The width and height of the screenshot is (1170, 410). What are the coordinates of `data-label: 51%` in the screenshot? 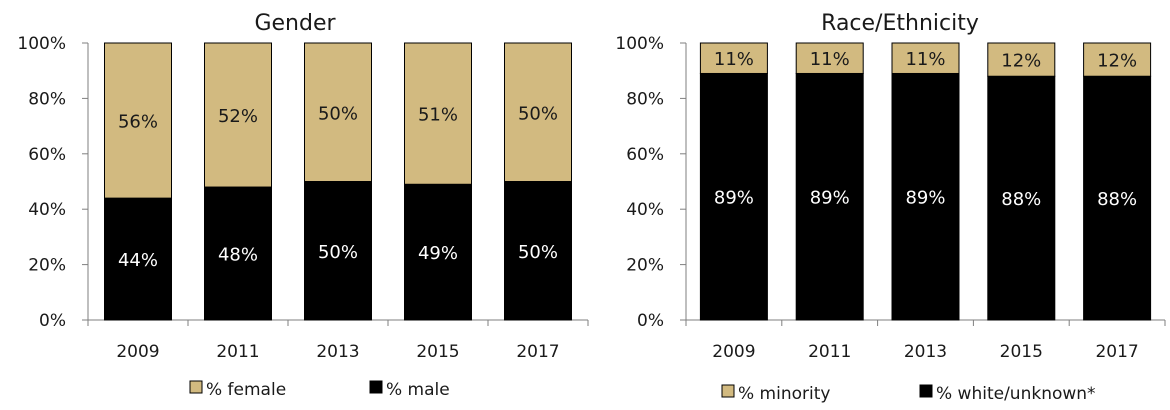 It's located at (438, 115).